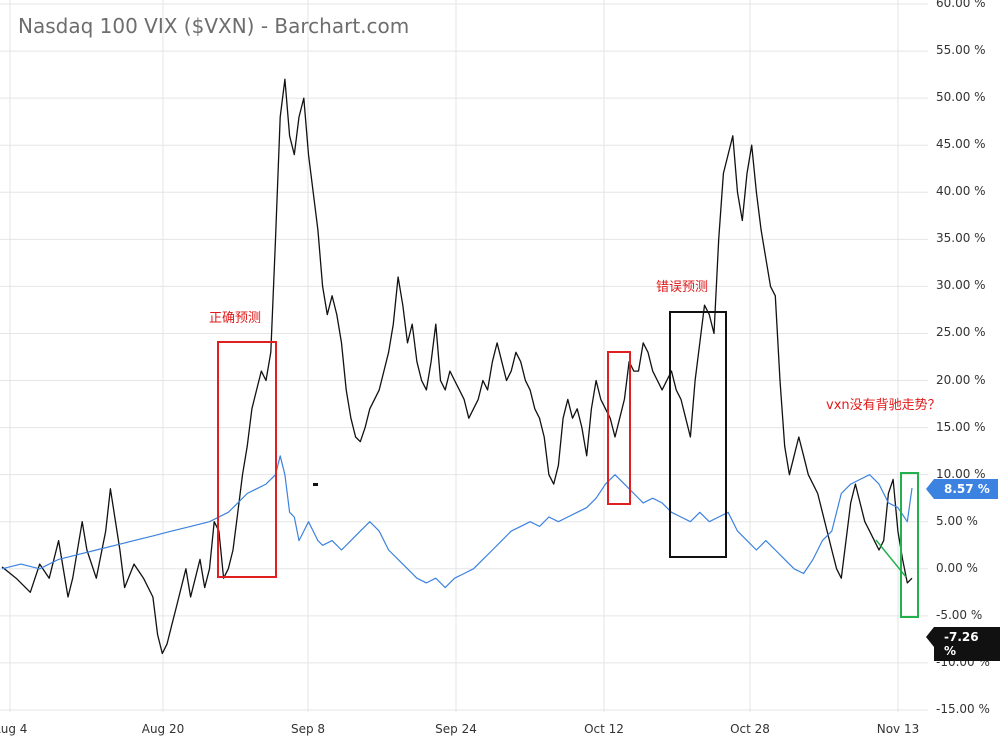 Image resolution: width=1000 pixels, height=743 pixels. What do you see at coordinates (682, 287) in the screenshot?
I see `annotation-wrong: 错误预测` at bounding box center [682, 287].